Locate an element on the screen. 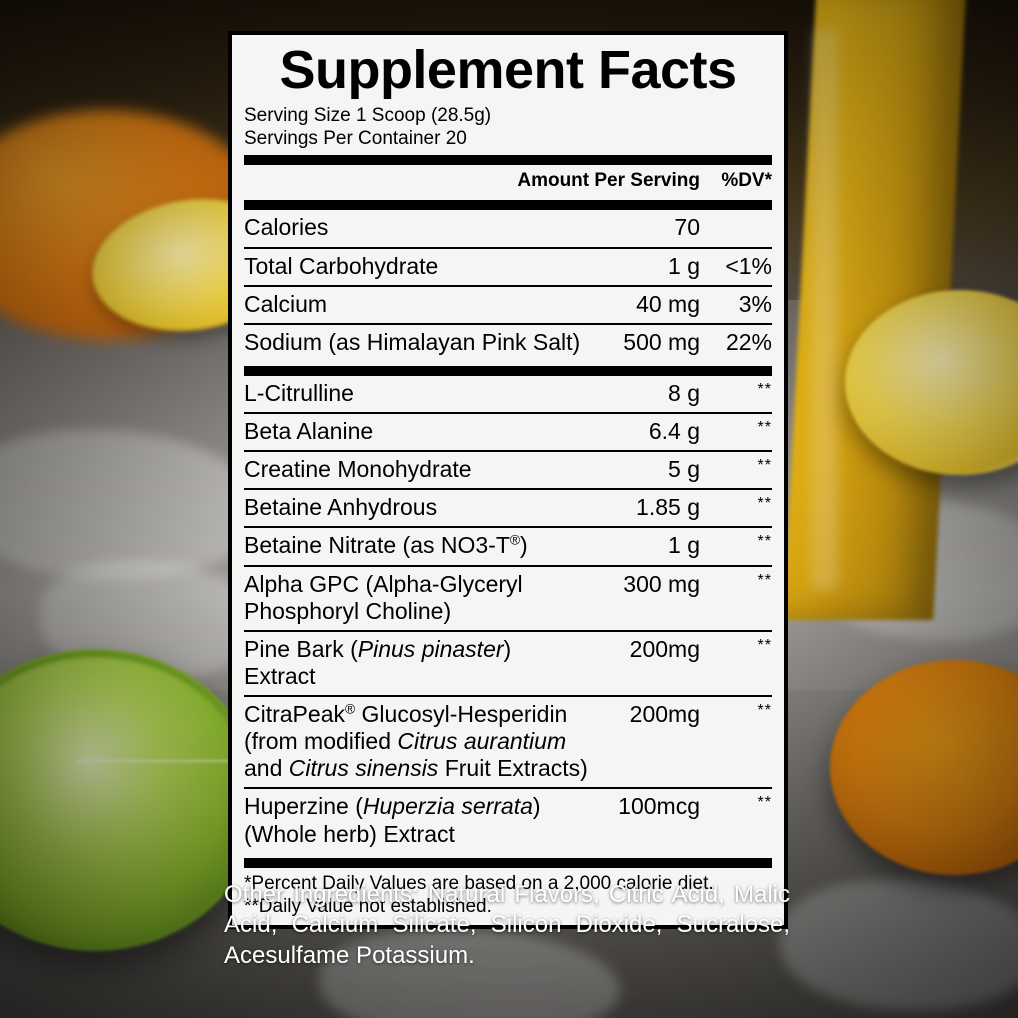 The width and height of the screenshot is (1018, 1018). row-dv is located at coordinates (736, 228).